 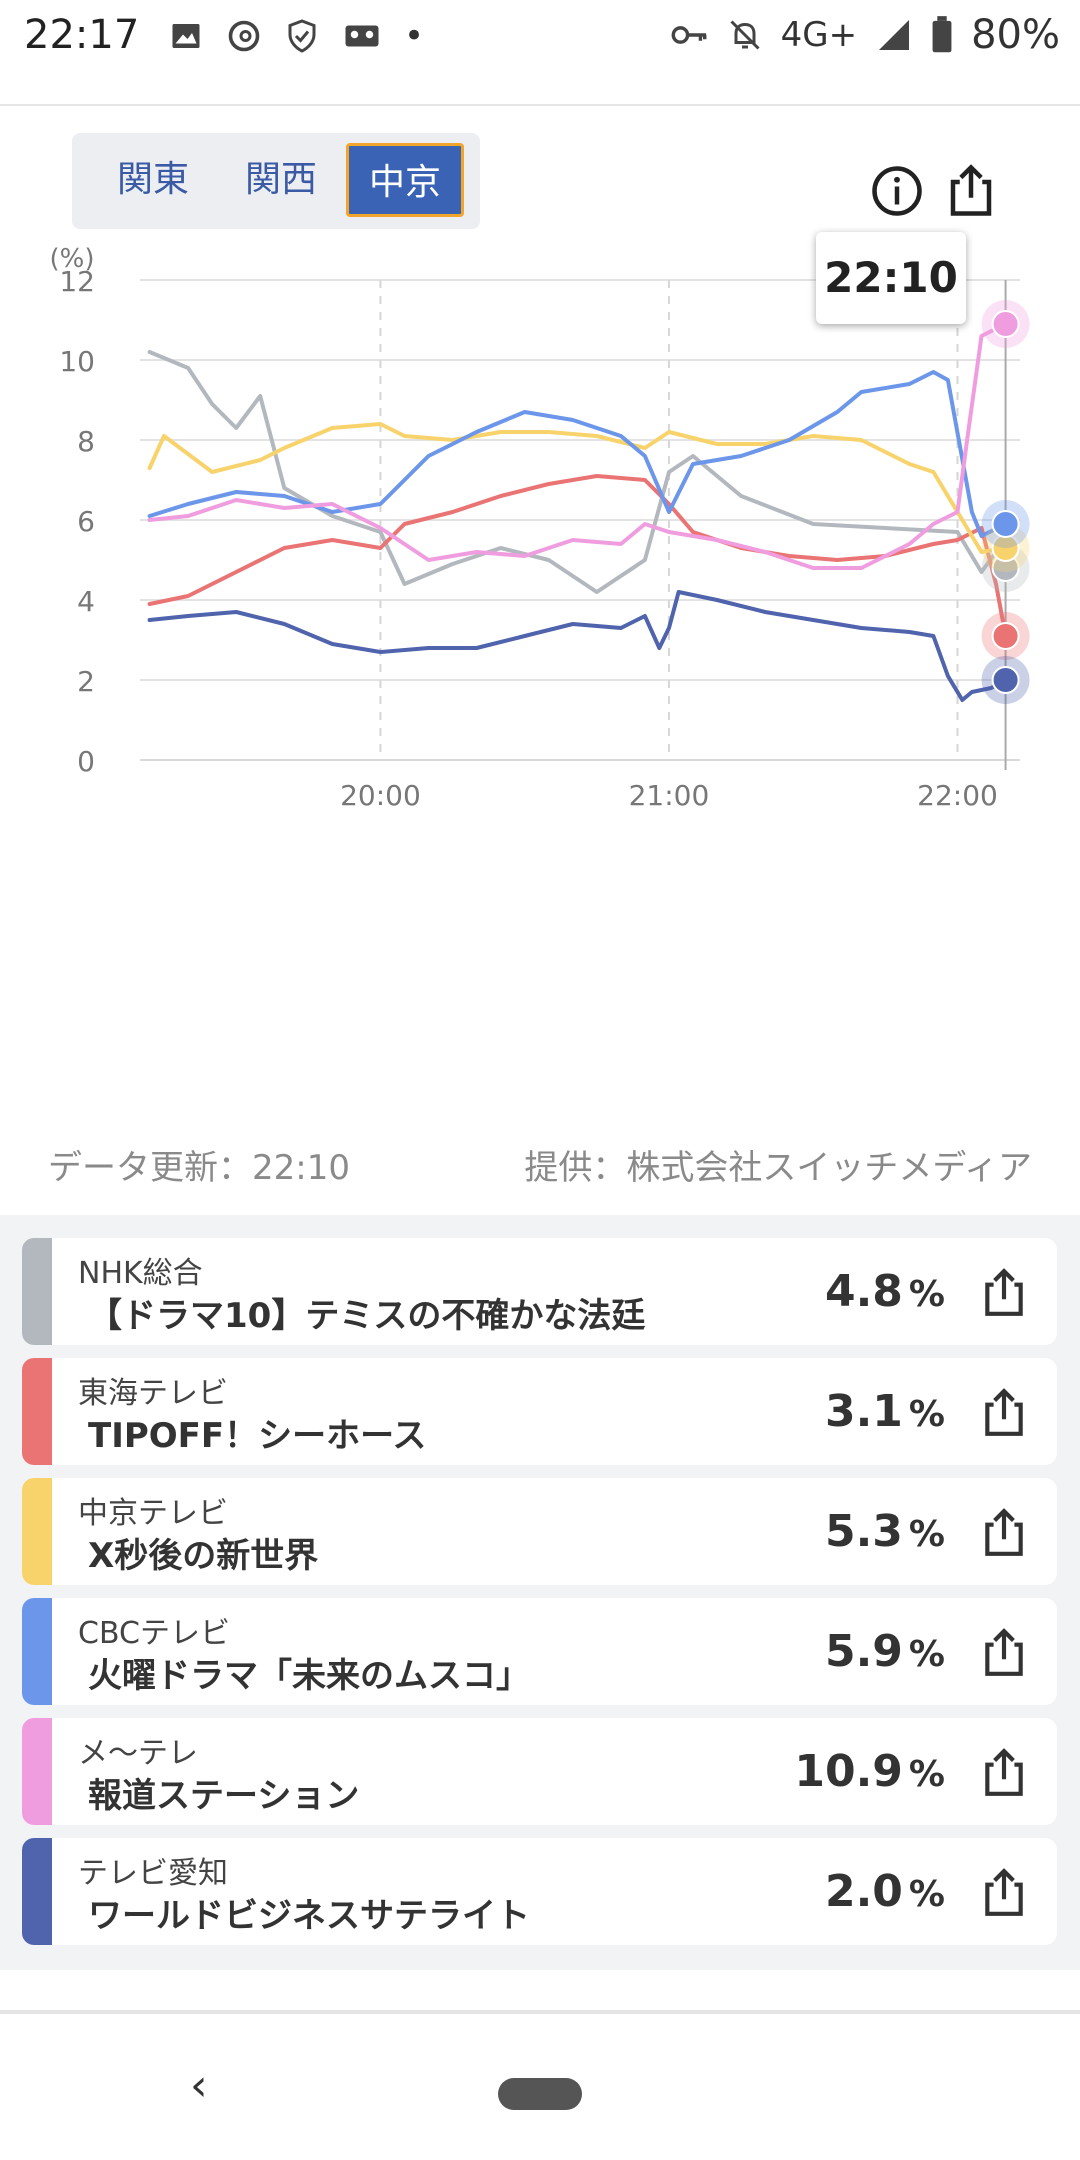 What do you see at coordinates (244, 36) in the screenshot?
I see `threads-icon` at bounding box center [244, 36].